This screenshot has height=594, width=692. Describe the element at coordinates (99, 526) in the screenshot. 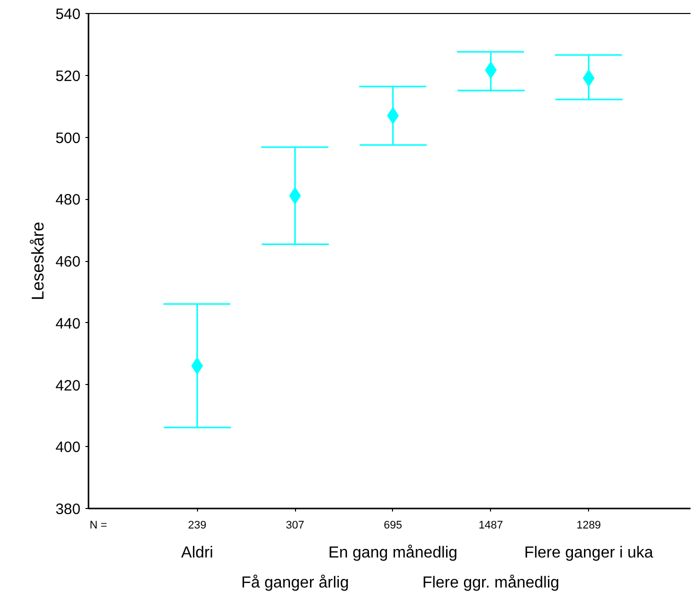

I see `text: N =` at that location.